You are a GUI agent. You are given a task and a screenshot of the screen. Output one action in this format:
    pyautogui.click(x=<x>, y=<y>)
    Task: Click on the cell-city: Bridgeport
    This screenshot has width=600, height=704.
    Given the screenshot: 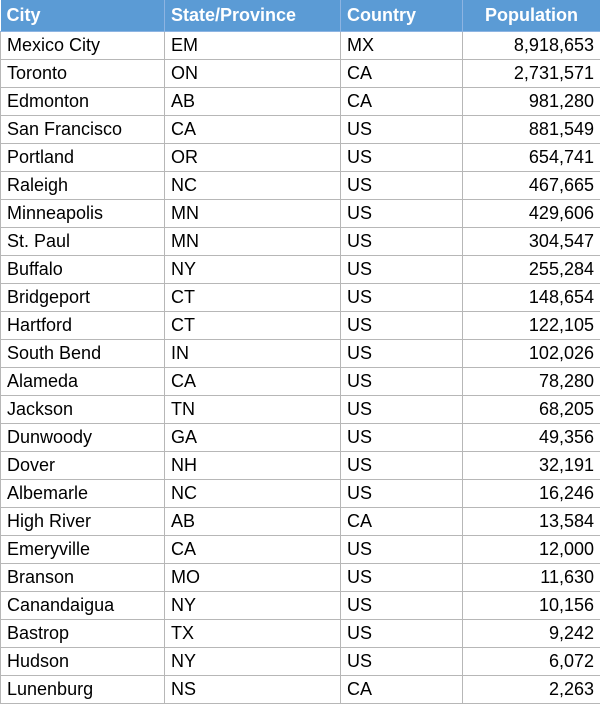 What is the action you would take?
    pyautogui.click(x=82, y=297)
    